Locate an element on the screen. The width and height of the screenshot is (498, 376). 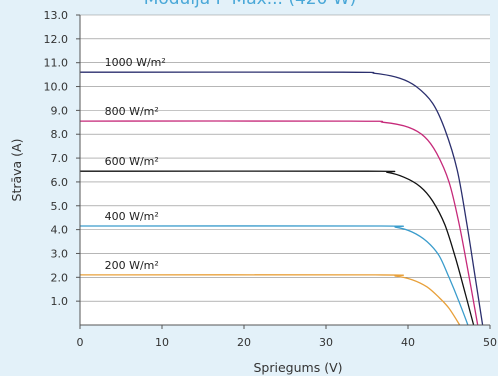
y-tick-label: 10.0 is located at coordinates (56, 87).